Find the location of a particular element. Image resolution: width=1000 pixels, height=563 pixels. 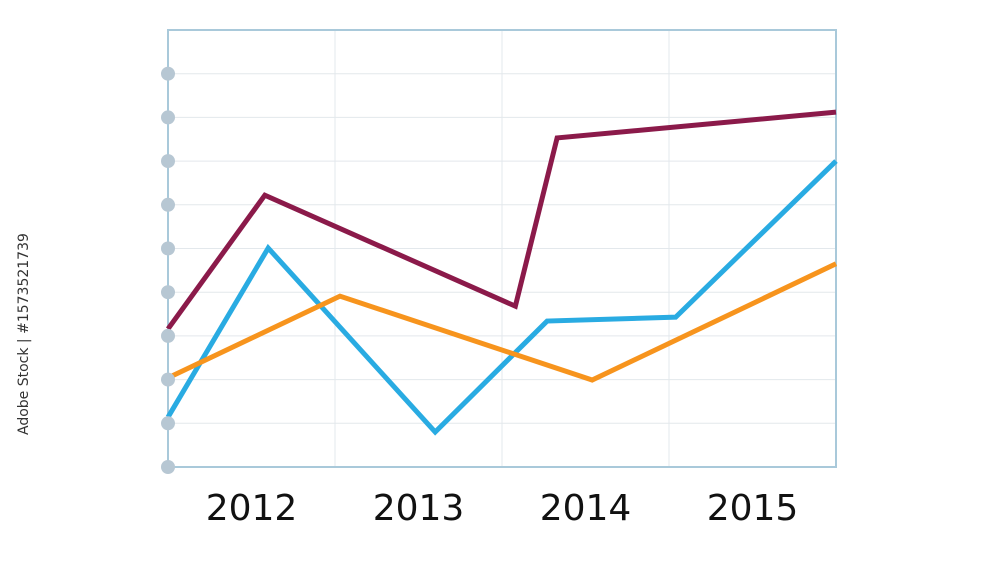

x-tick-label: 2013 is located at coordinates (419, 508).